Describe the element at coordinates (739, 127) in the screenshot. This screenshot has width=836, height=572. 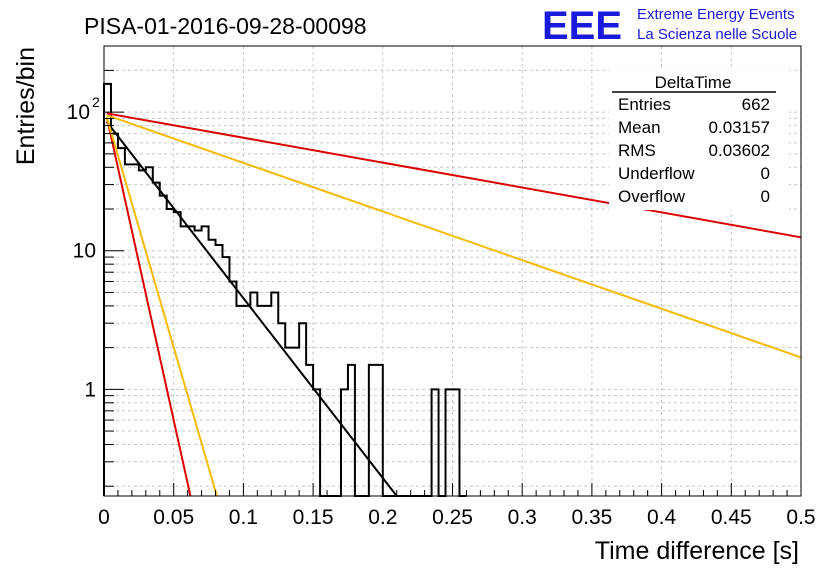
I see `stats-value: 0.03157` at that location.